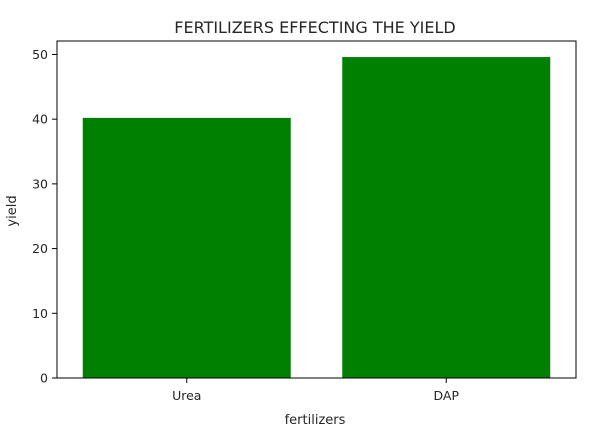 Image resolution: width=609 pixels, height=447 pixels. What do you see at coordinates (40, 119) in the screenshot?
I see `y-tick-label: 40` at bounding box center [40, 119].